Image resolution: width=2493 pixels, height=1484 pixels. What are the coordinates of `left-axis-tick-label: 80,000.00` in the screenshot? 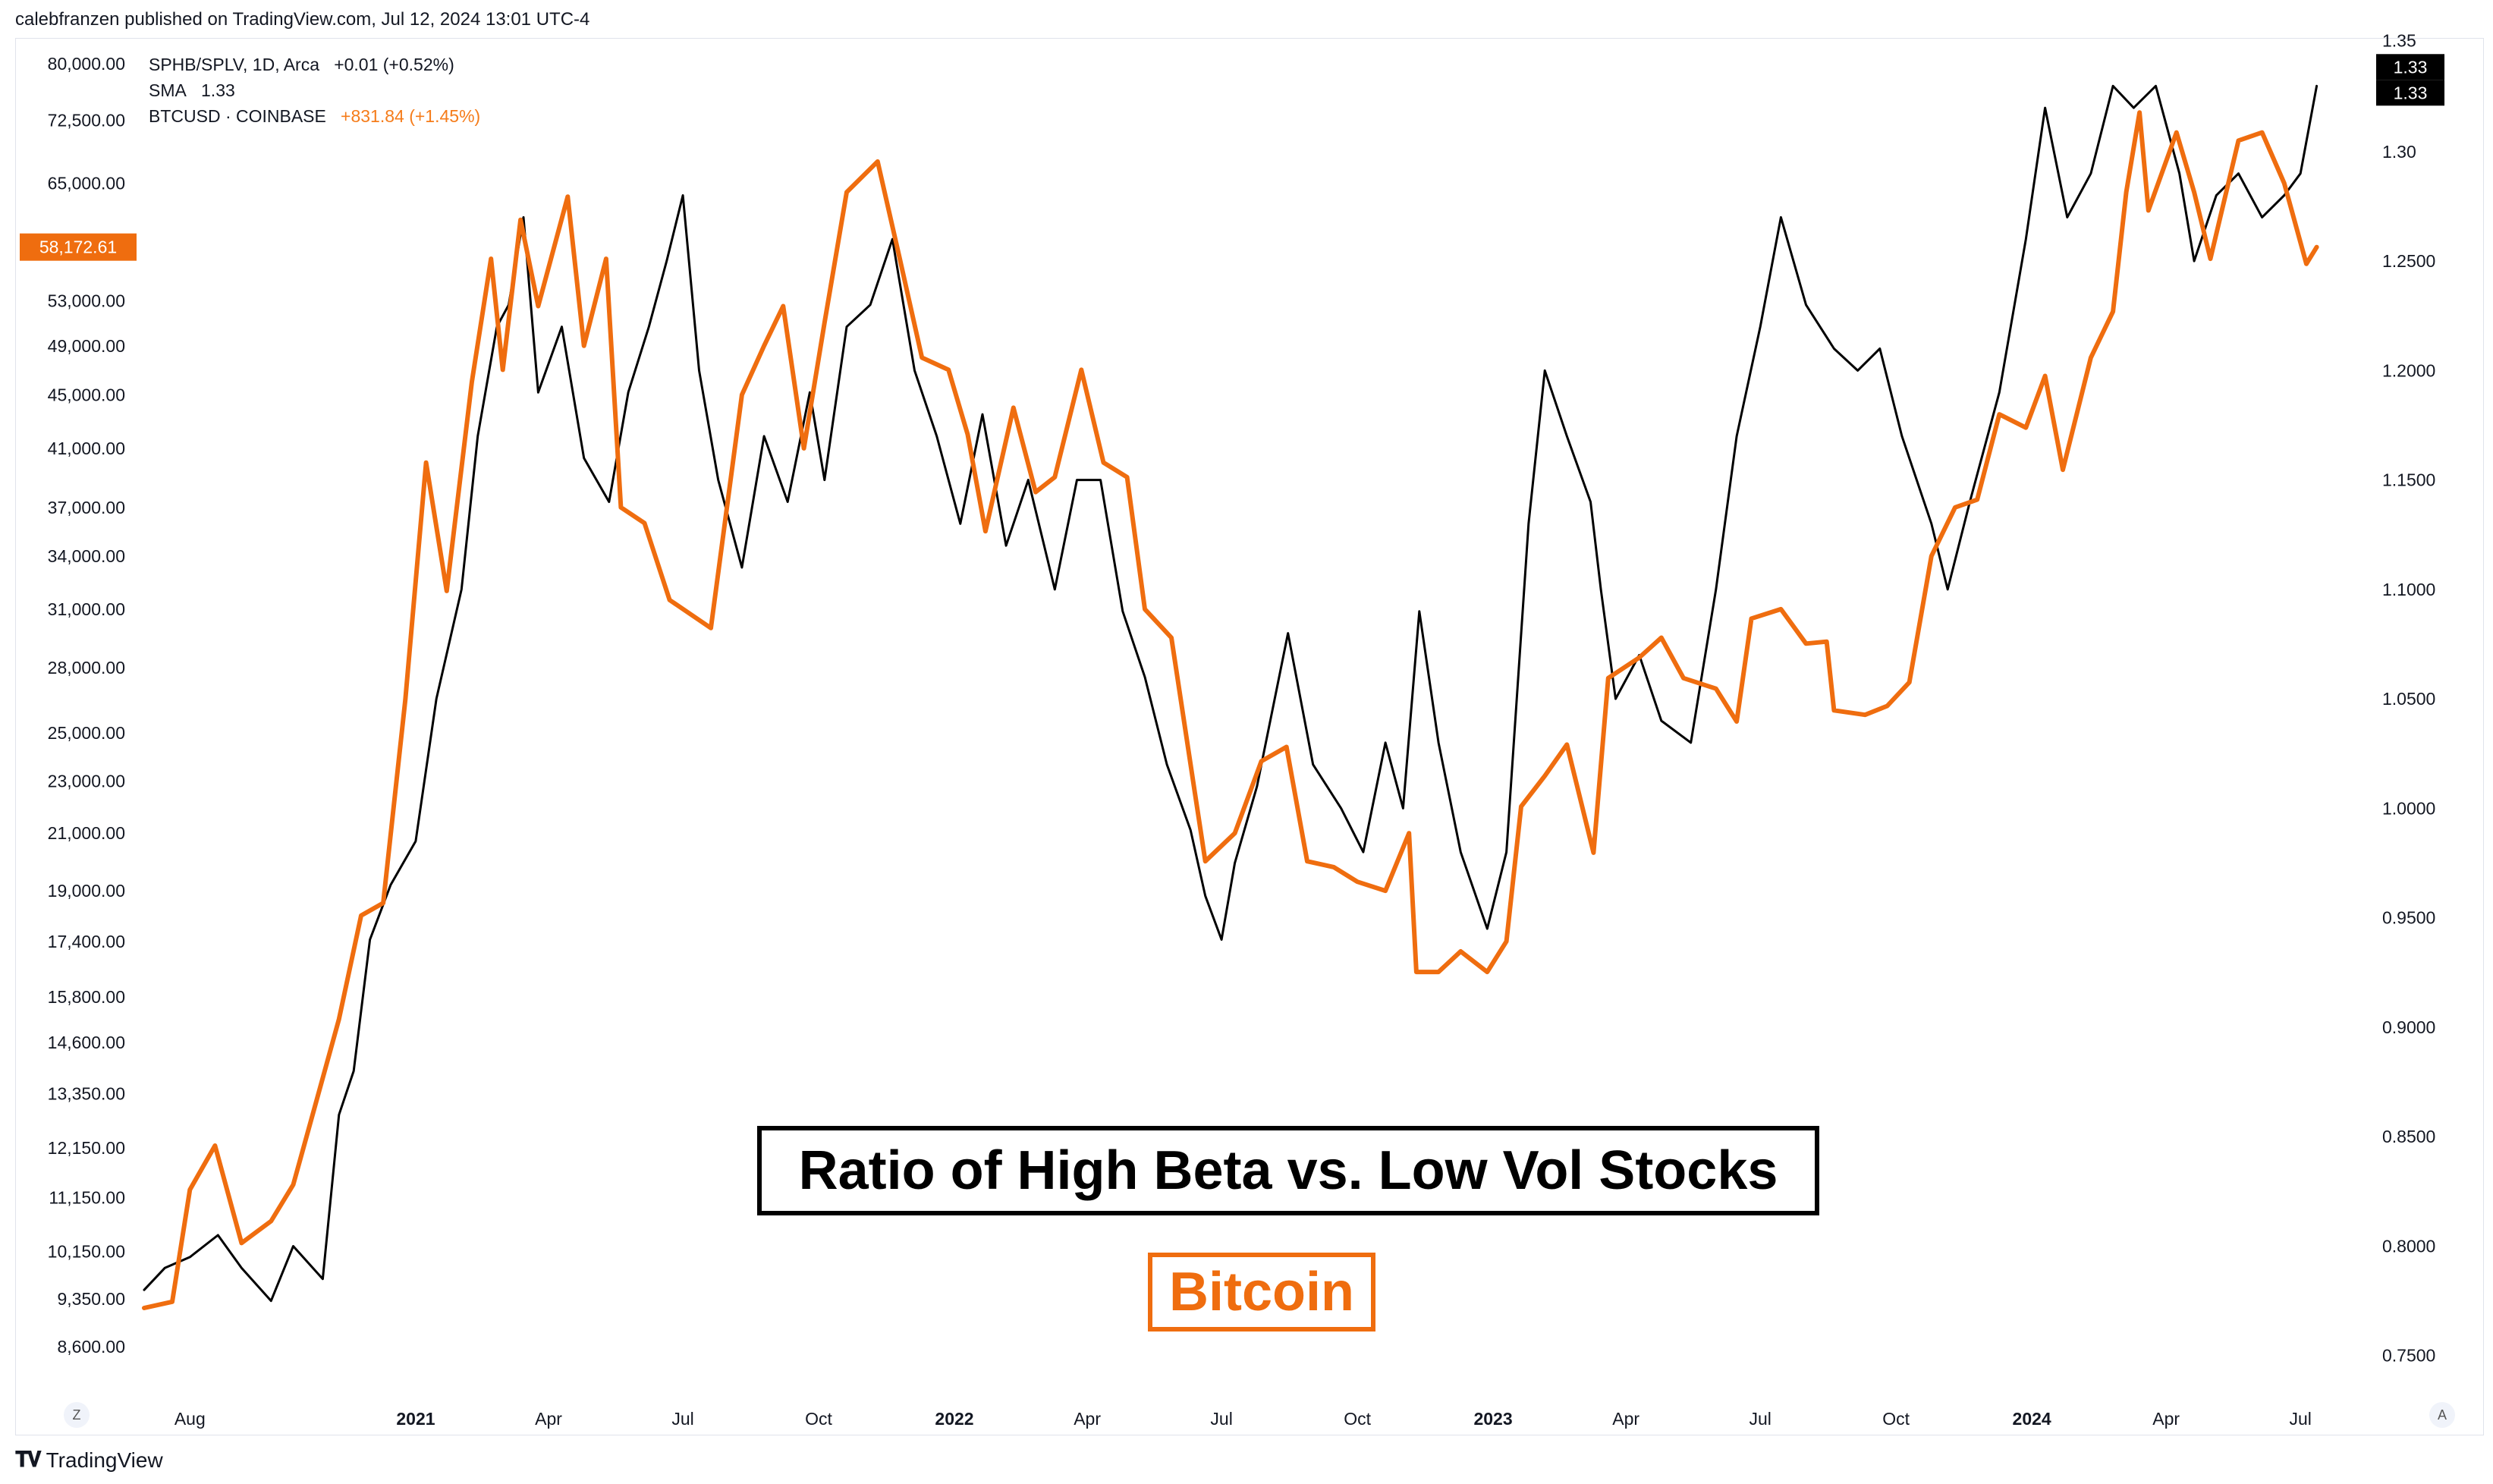 It's located at (86, 64).